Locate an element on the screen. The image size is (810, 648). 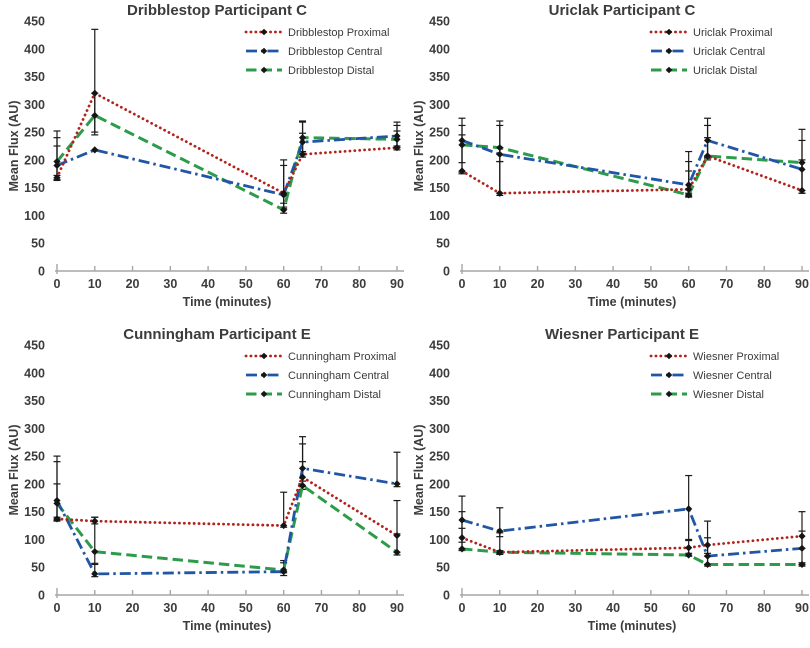
y-tick-label: 0 is located at coordinates (446, 272).